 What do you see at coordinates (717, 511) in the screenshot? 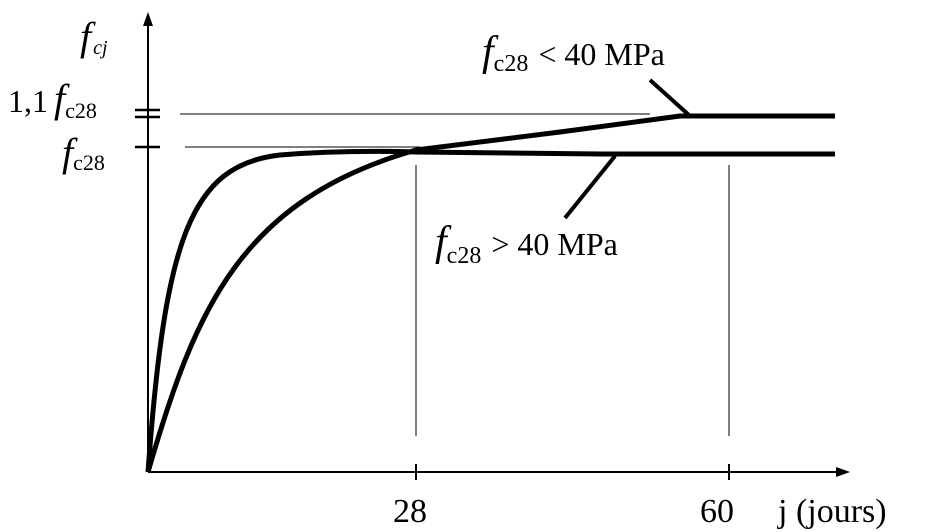
I see `x-tick-label-60: 60` at bounding box center [717, 511].